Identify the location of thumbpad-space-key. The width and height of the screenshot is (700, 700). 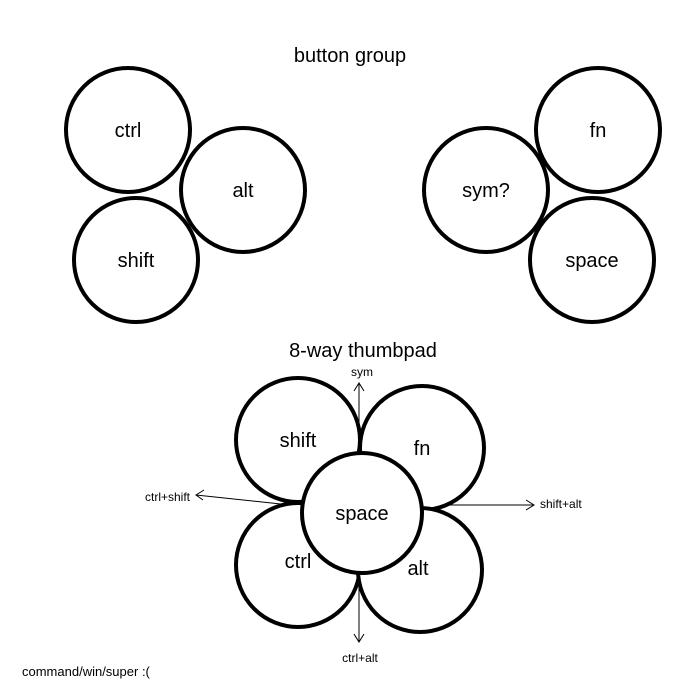
(362, 513).